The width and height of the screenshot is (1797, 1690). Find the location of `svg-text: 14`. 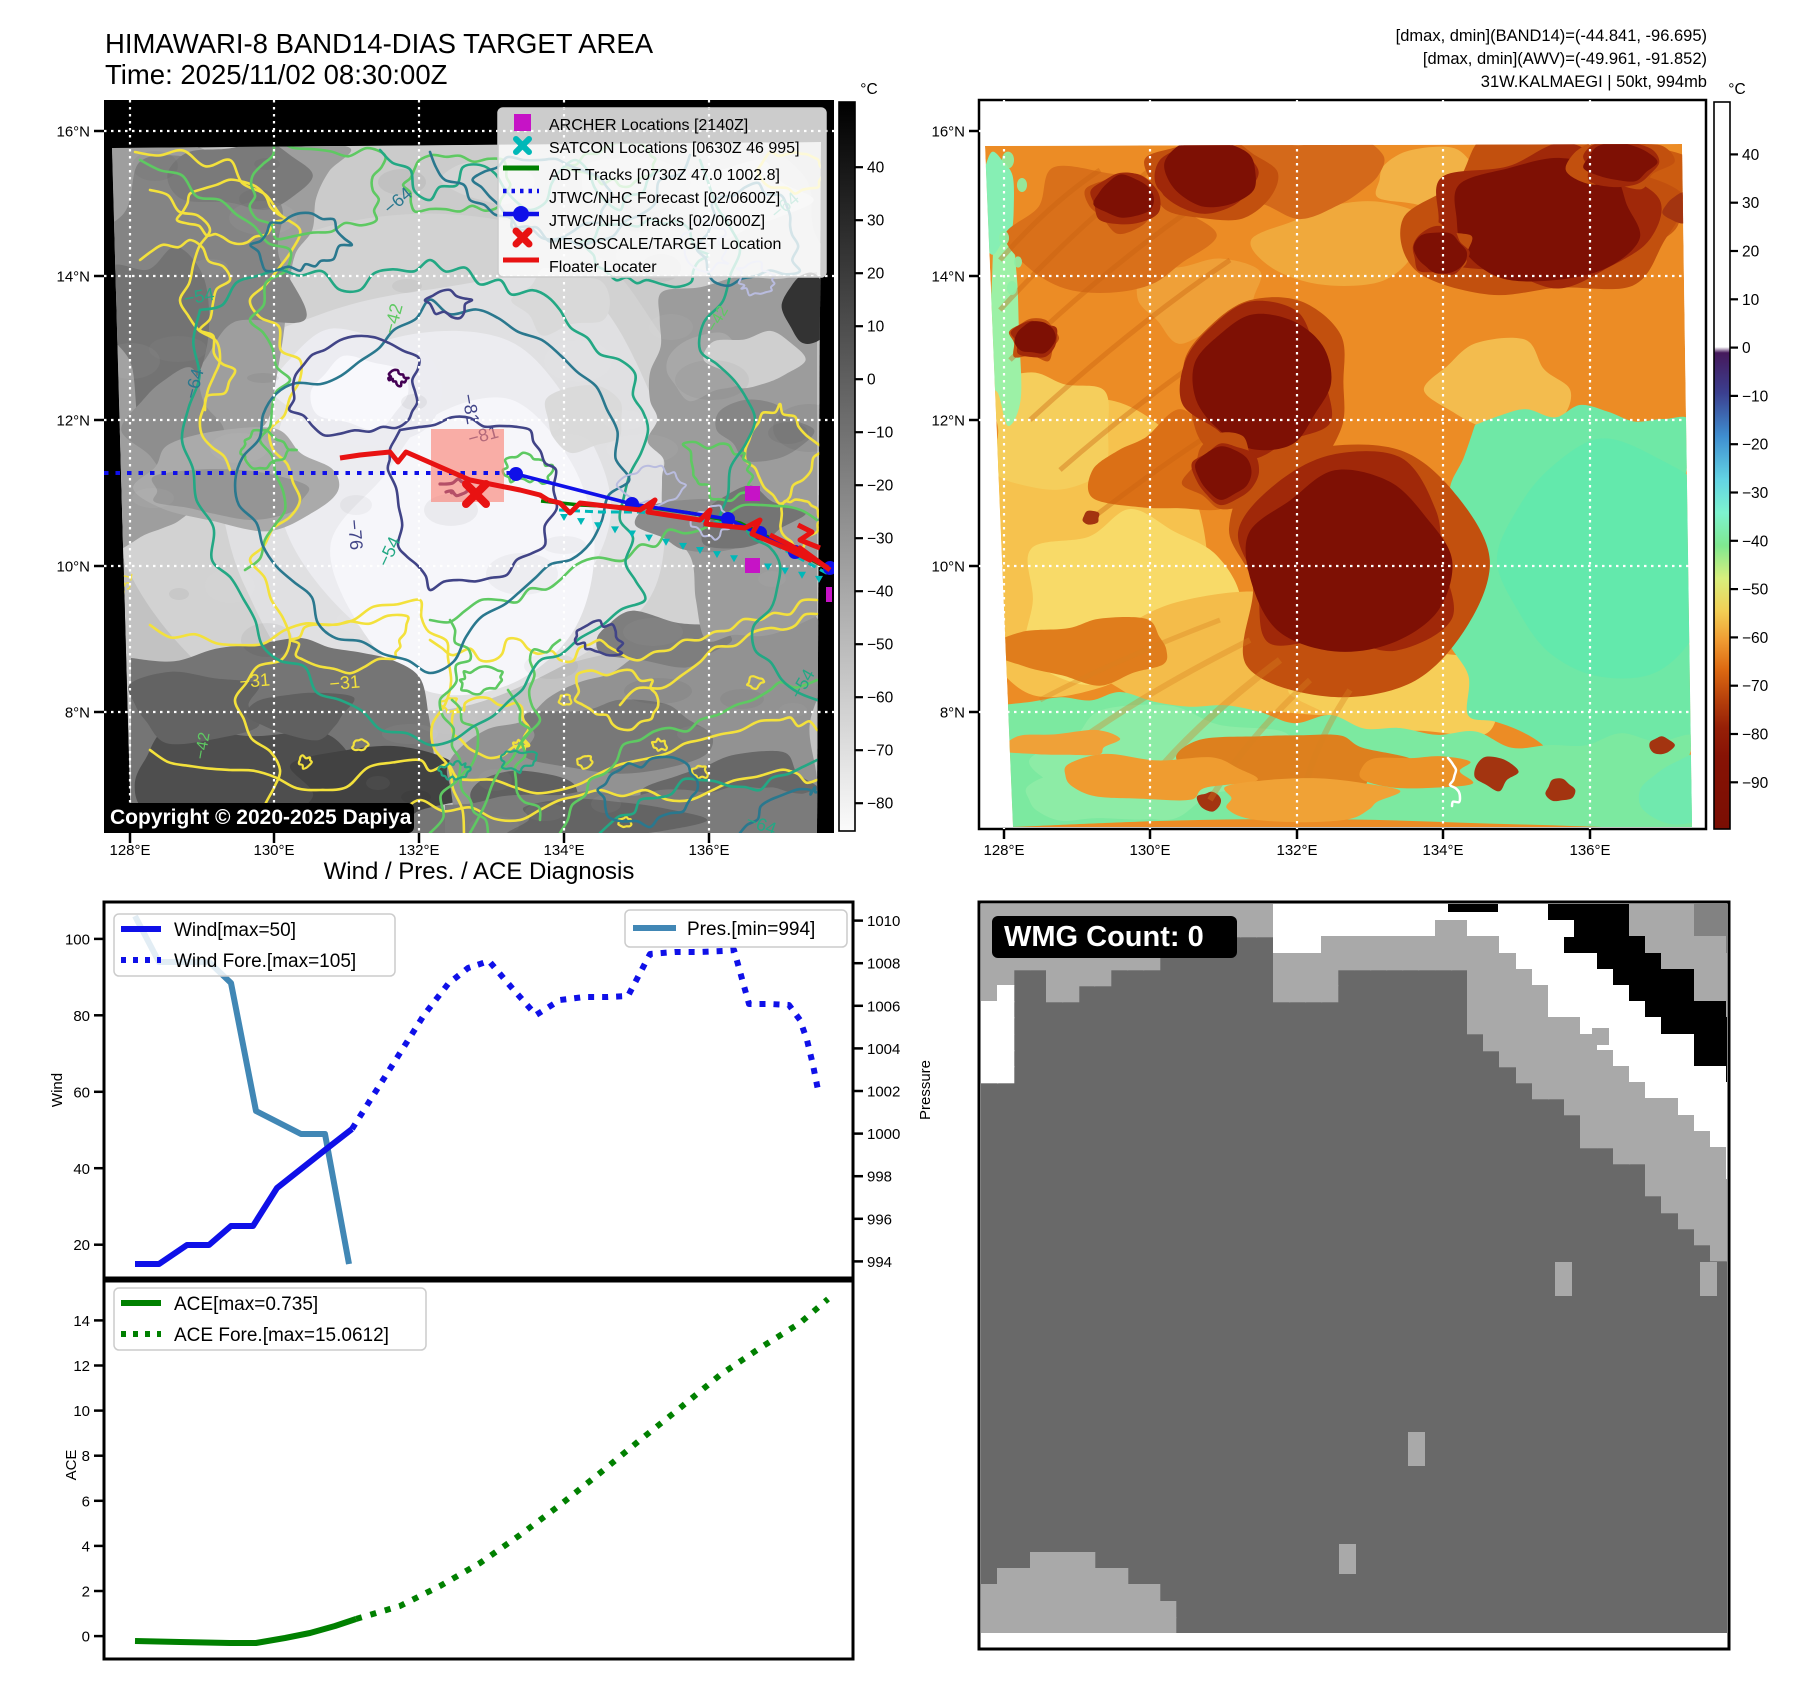

svg-text: 14 is located at coordinates (81, 1321).